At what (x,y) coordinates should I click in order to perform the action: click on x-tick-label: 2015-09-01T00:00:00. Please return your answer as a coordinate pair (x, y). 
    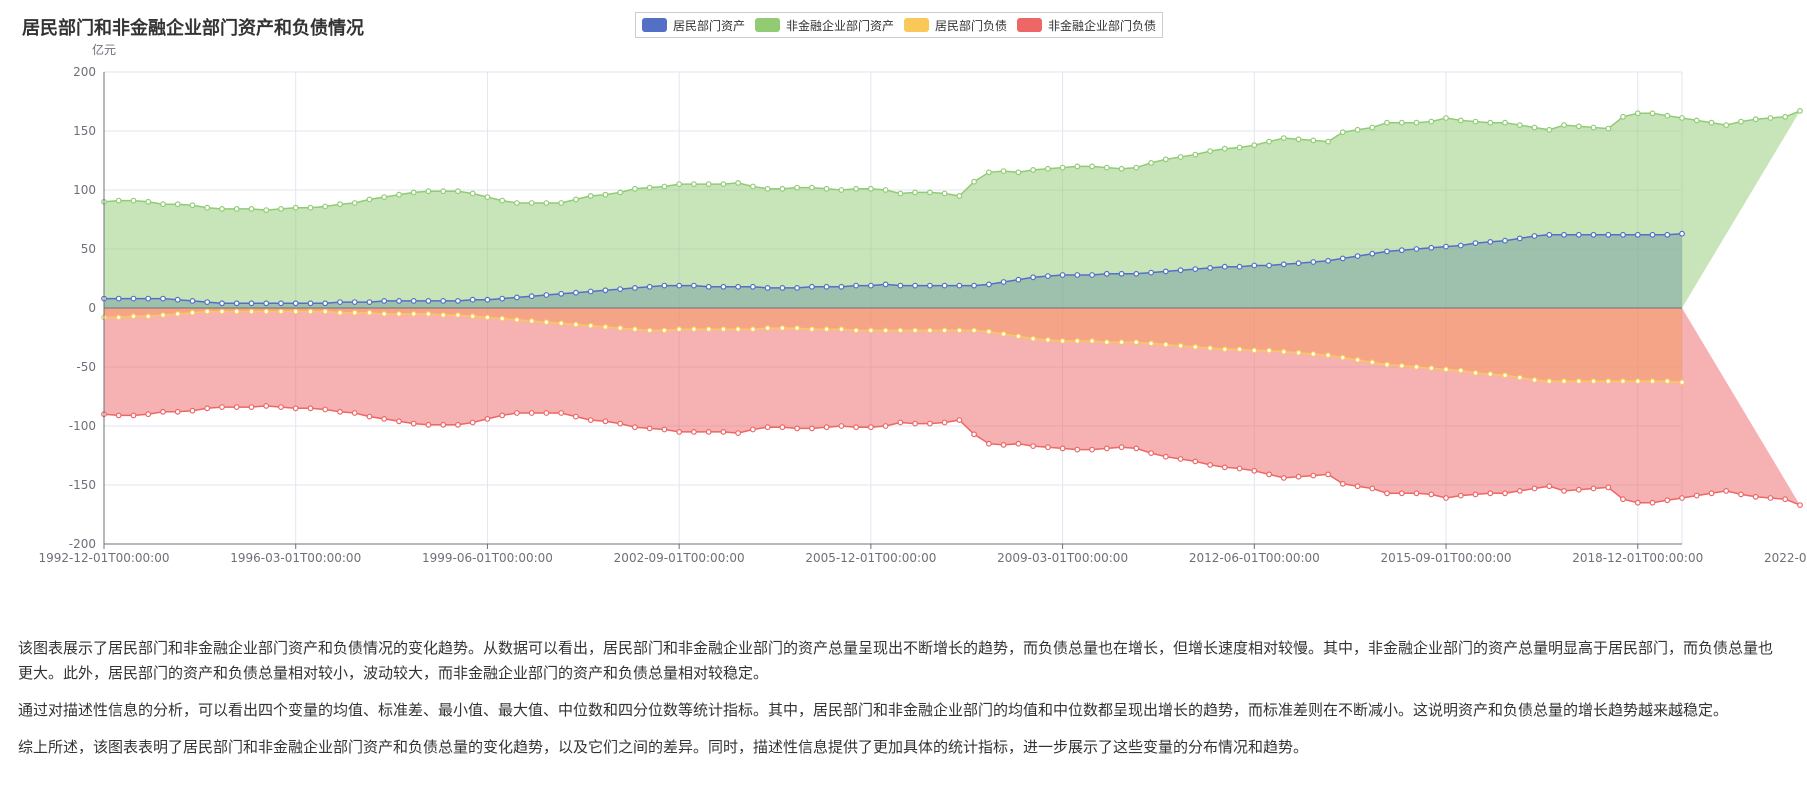
    Looking at the image, I should click on (1446, 558).